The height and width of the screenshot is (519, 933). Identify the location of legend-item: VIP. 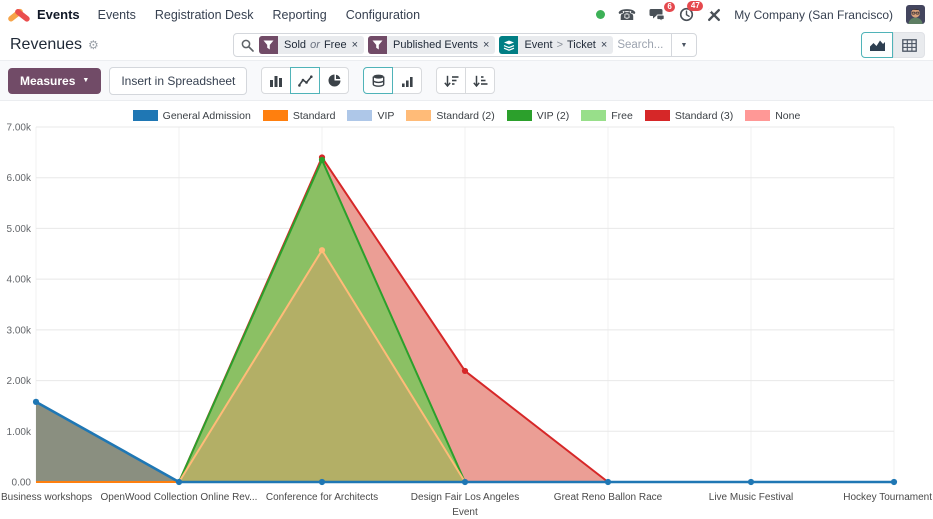
(370, 116).